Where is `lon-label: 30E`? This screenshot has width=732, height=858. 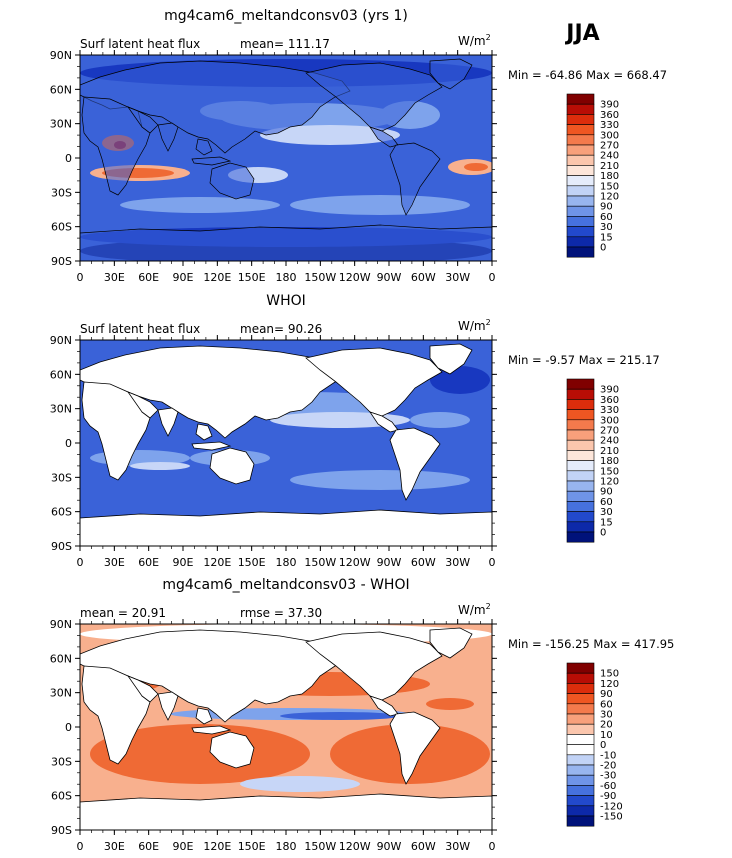 lon-label: 30E is located at coordinates (114, 562).